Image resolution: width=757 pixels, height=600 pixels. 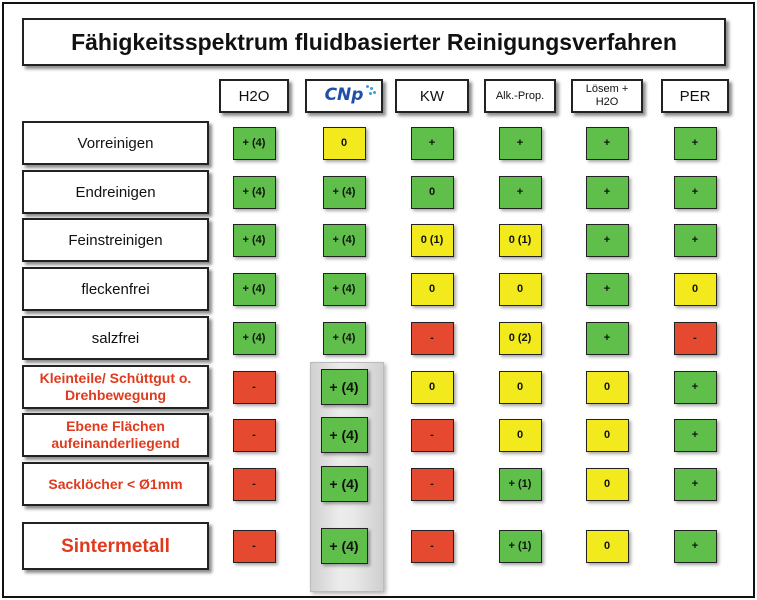 What do you see at coordinates (115, 387) in the screenshot?
I see `row-label-5: Kleinteile/ Schüttgut o. Drehbewegung` at bounding box center [115, 387].